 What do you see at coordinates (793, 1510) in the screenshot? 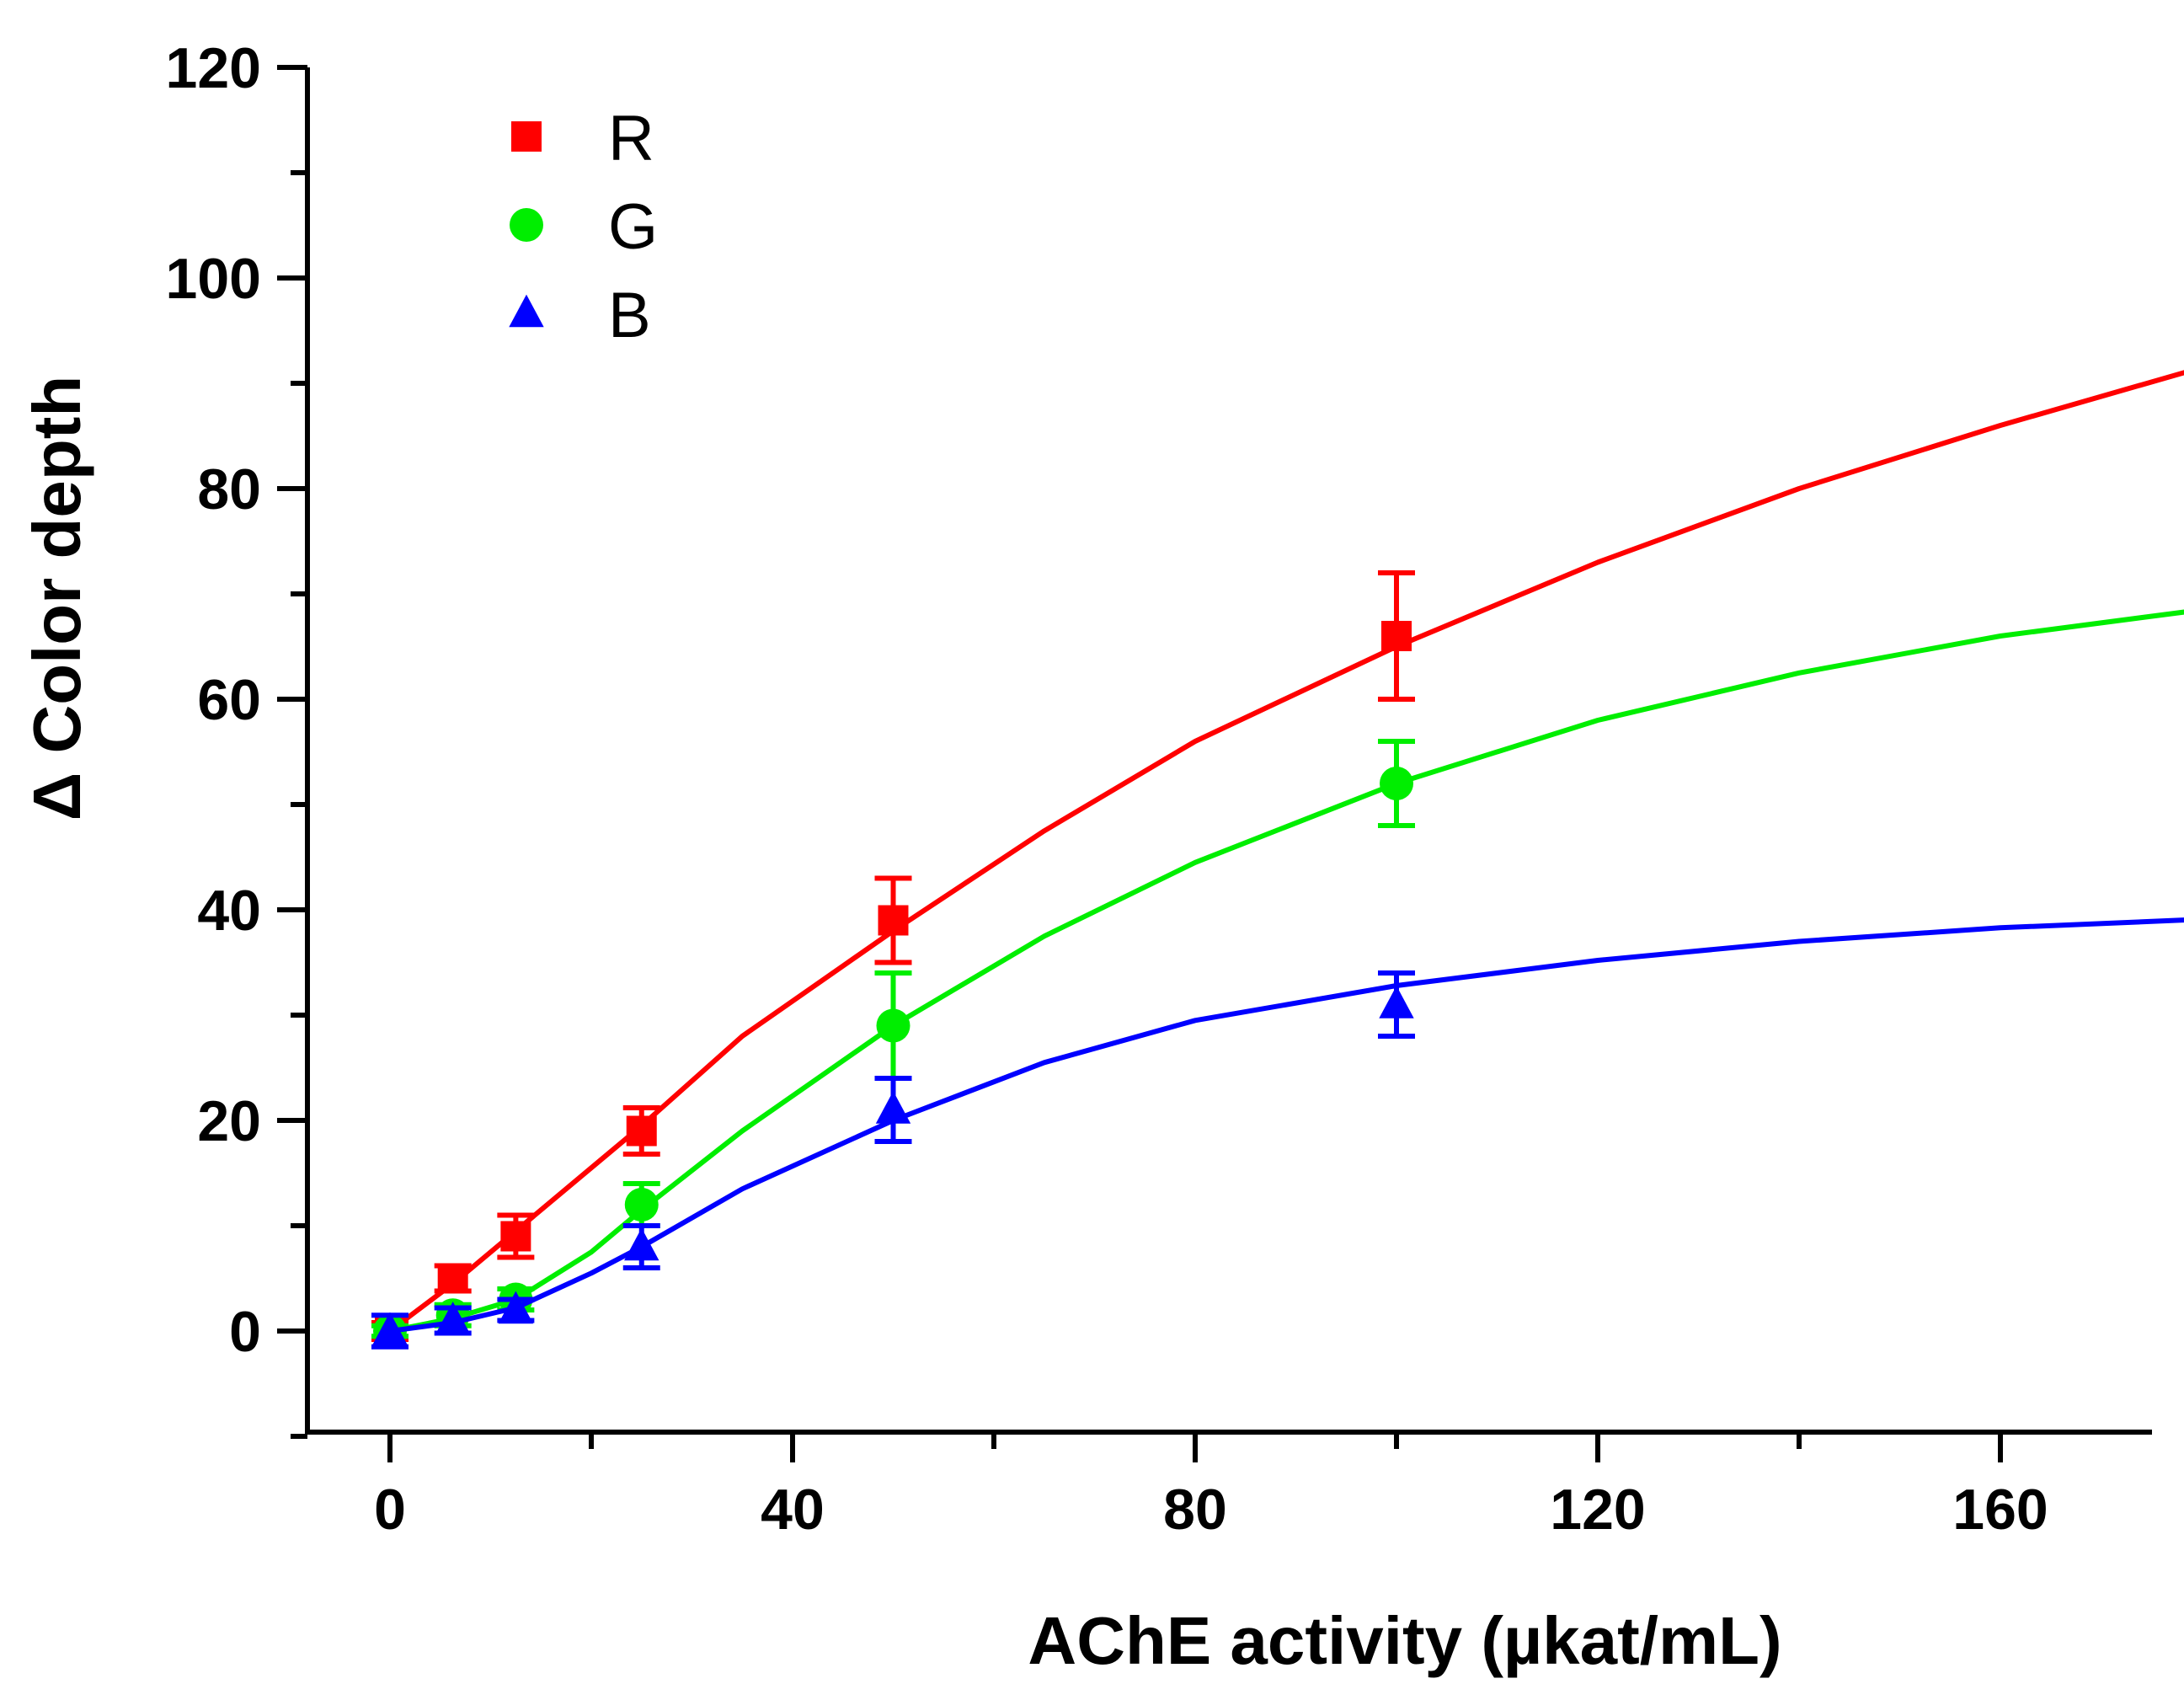
I see `x-tick-label: 40` at bounding box center [793, 1510].